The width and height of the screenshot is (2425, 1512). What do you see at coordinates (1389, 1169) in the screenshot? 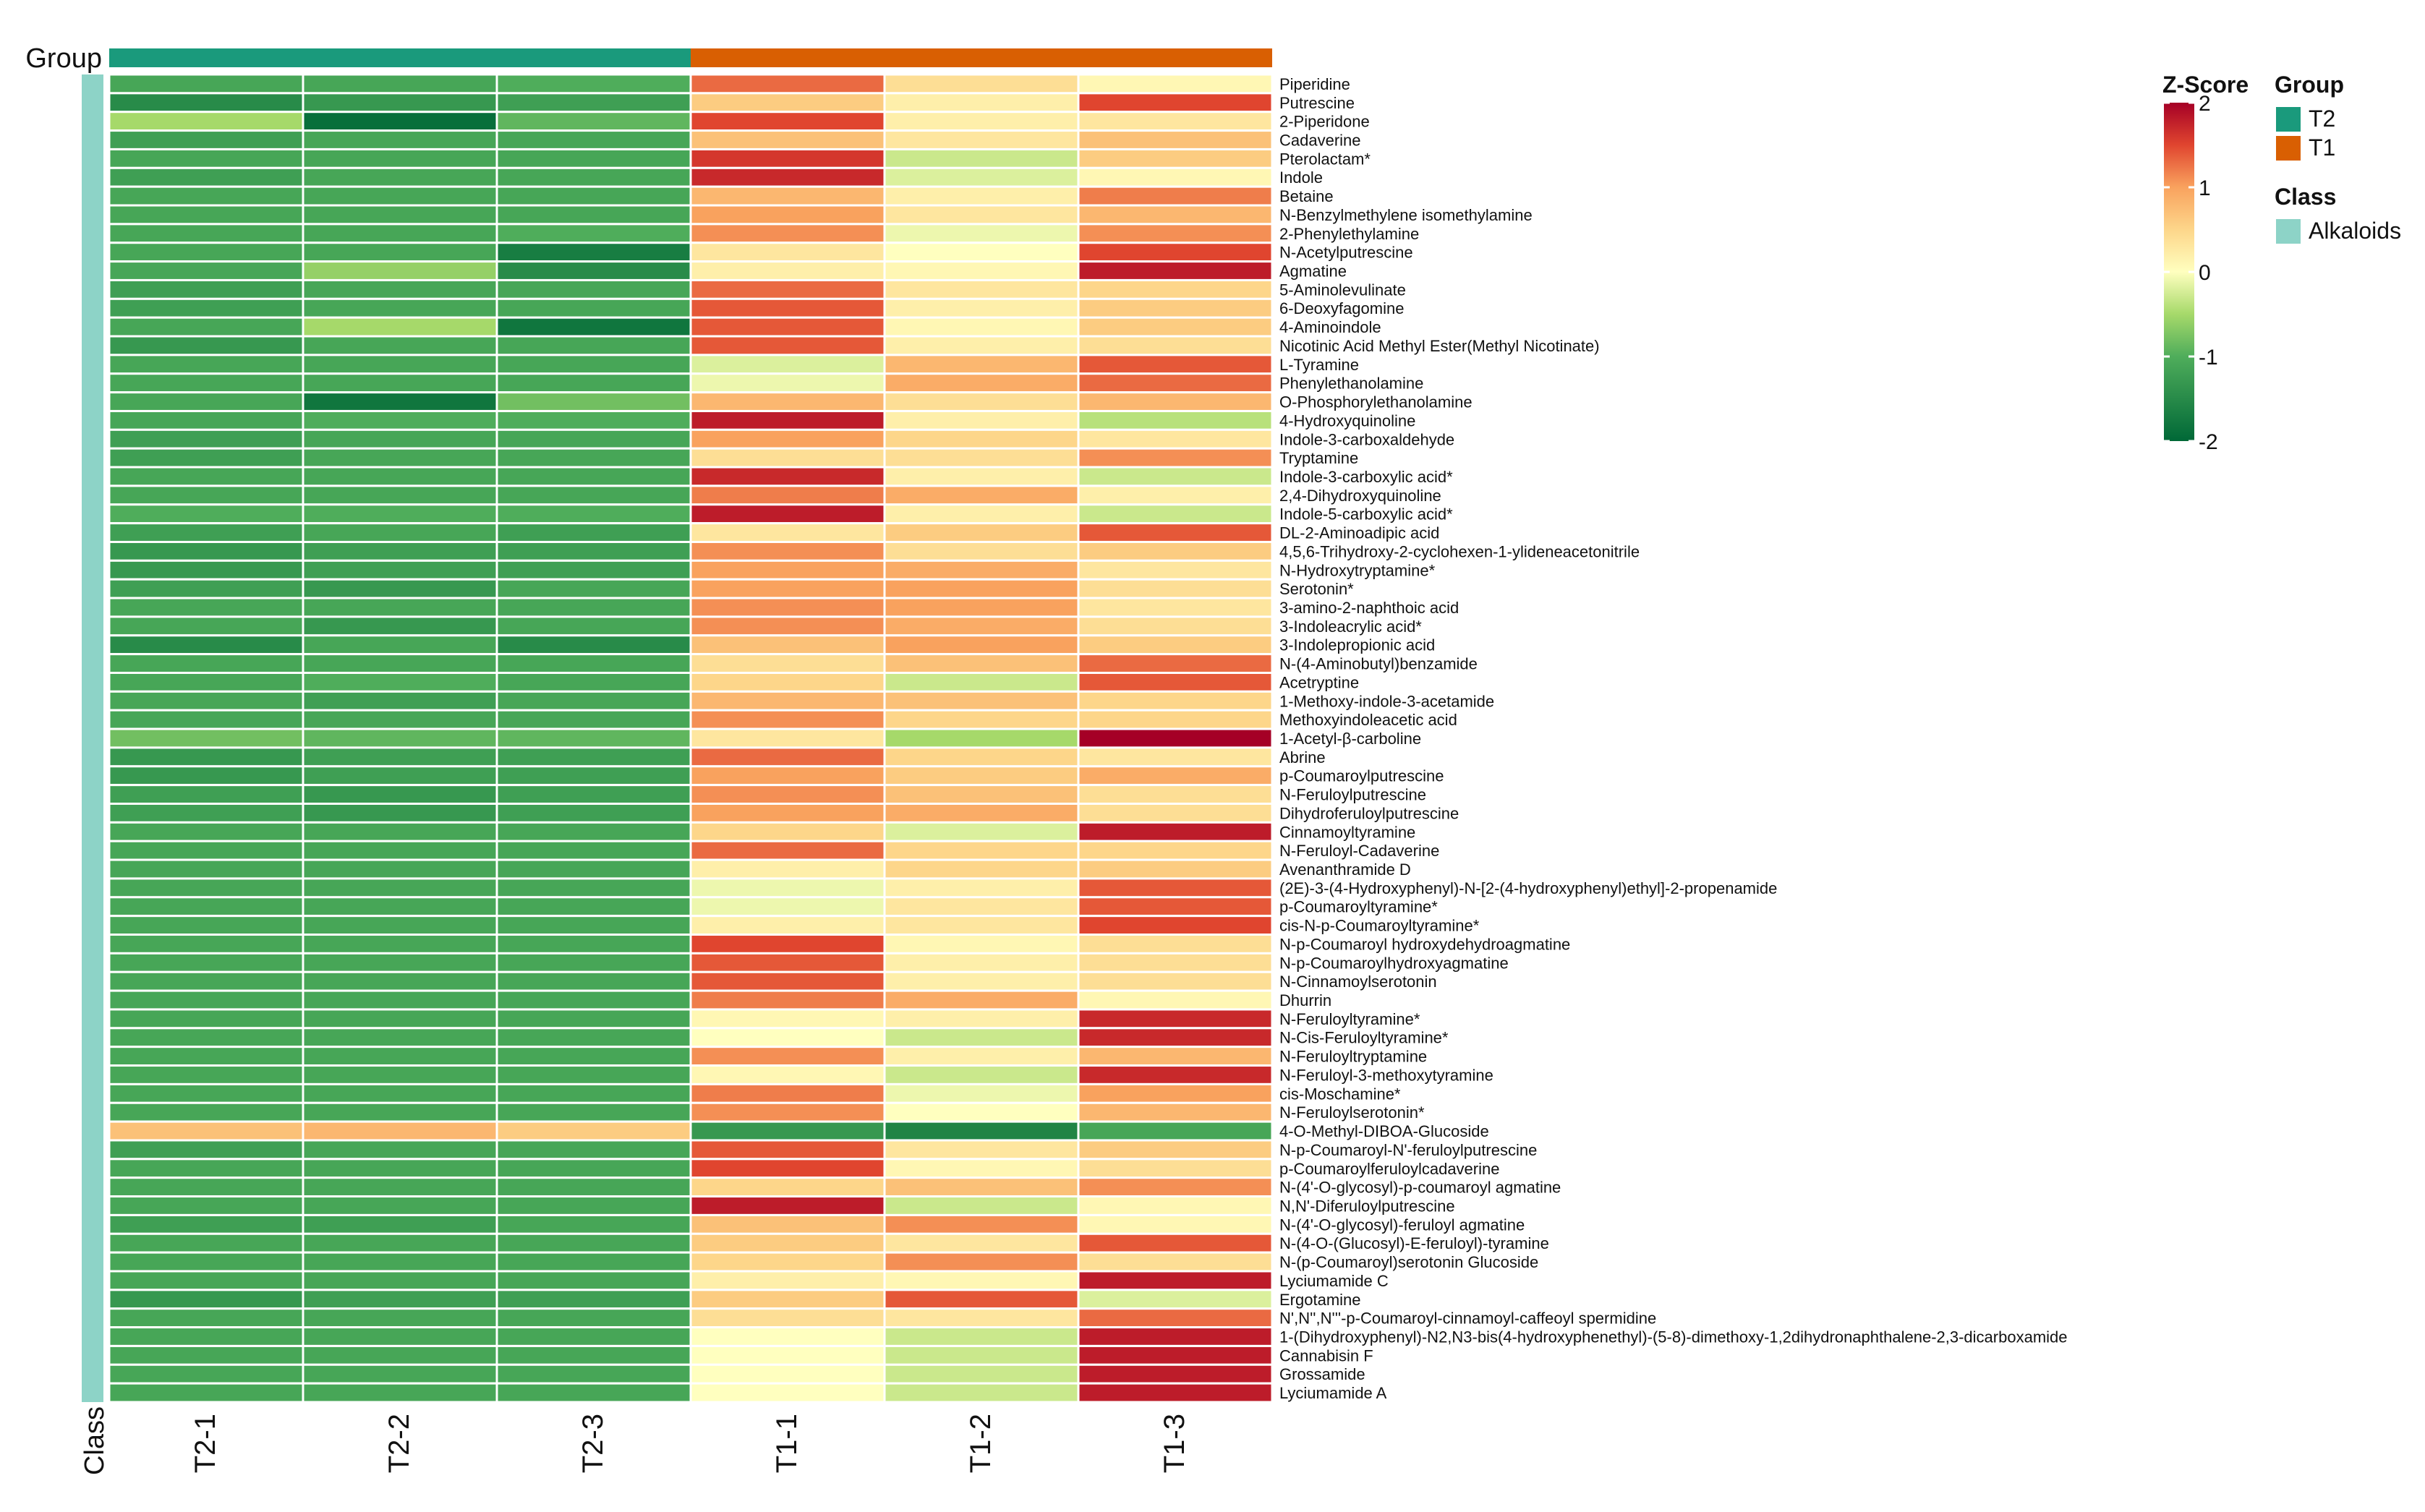
I see `row-label: p-Coumaroylferuloylcadaverine` at bounding box center [1389, 1169].